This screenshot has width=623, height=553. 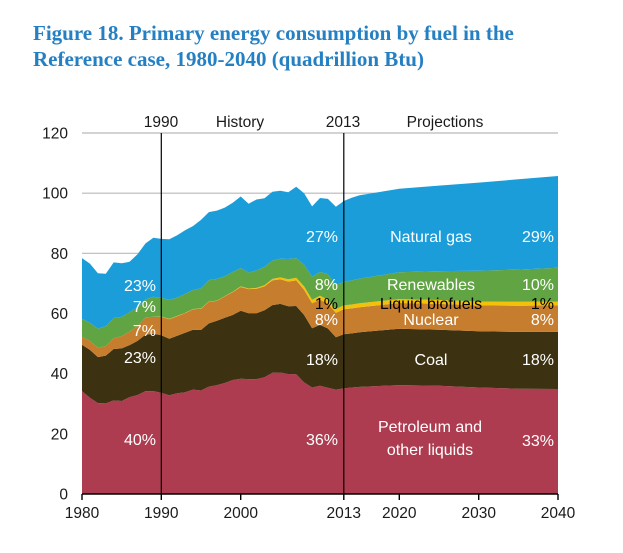 I want to click on share-label-2040-renewables: 10%, so click(x=538, y=285).